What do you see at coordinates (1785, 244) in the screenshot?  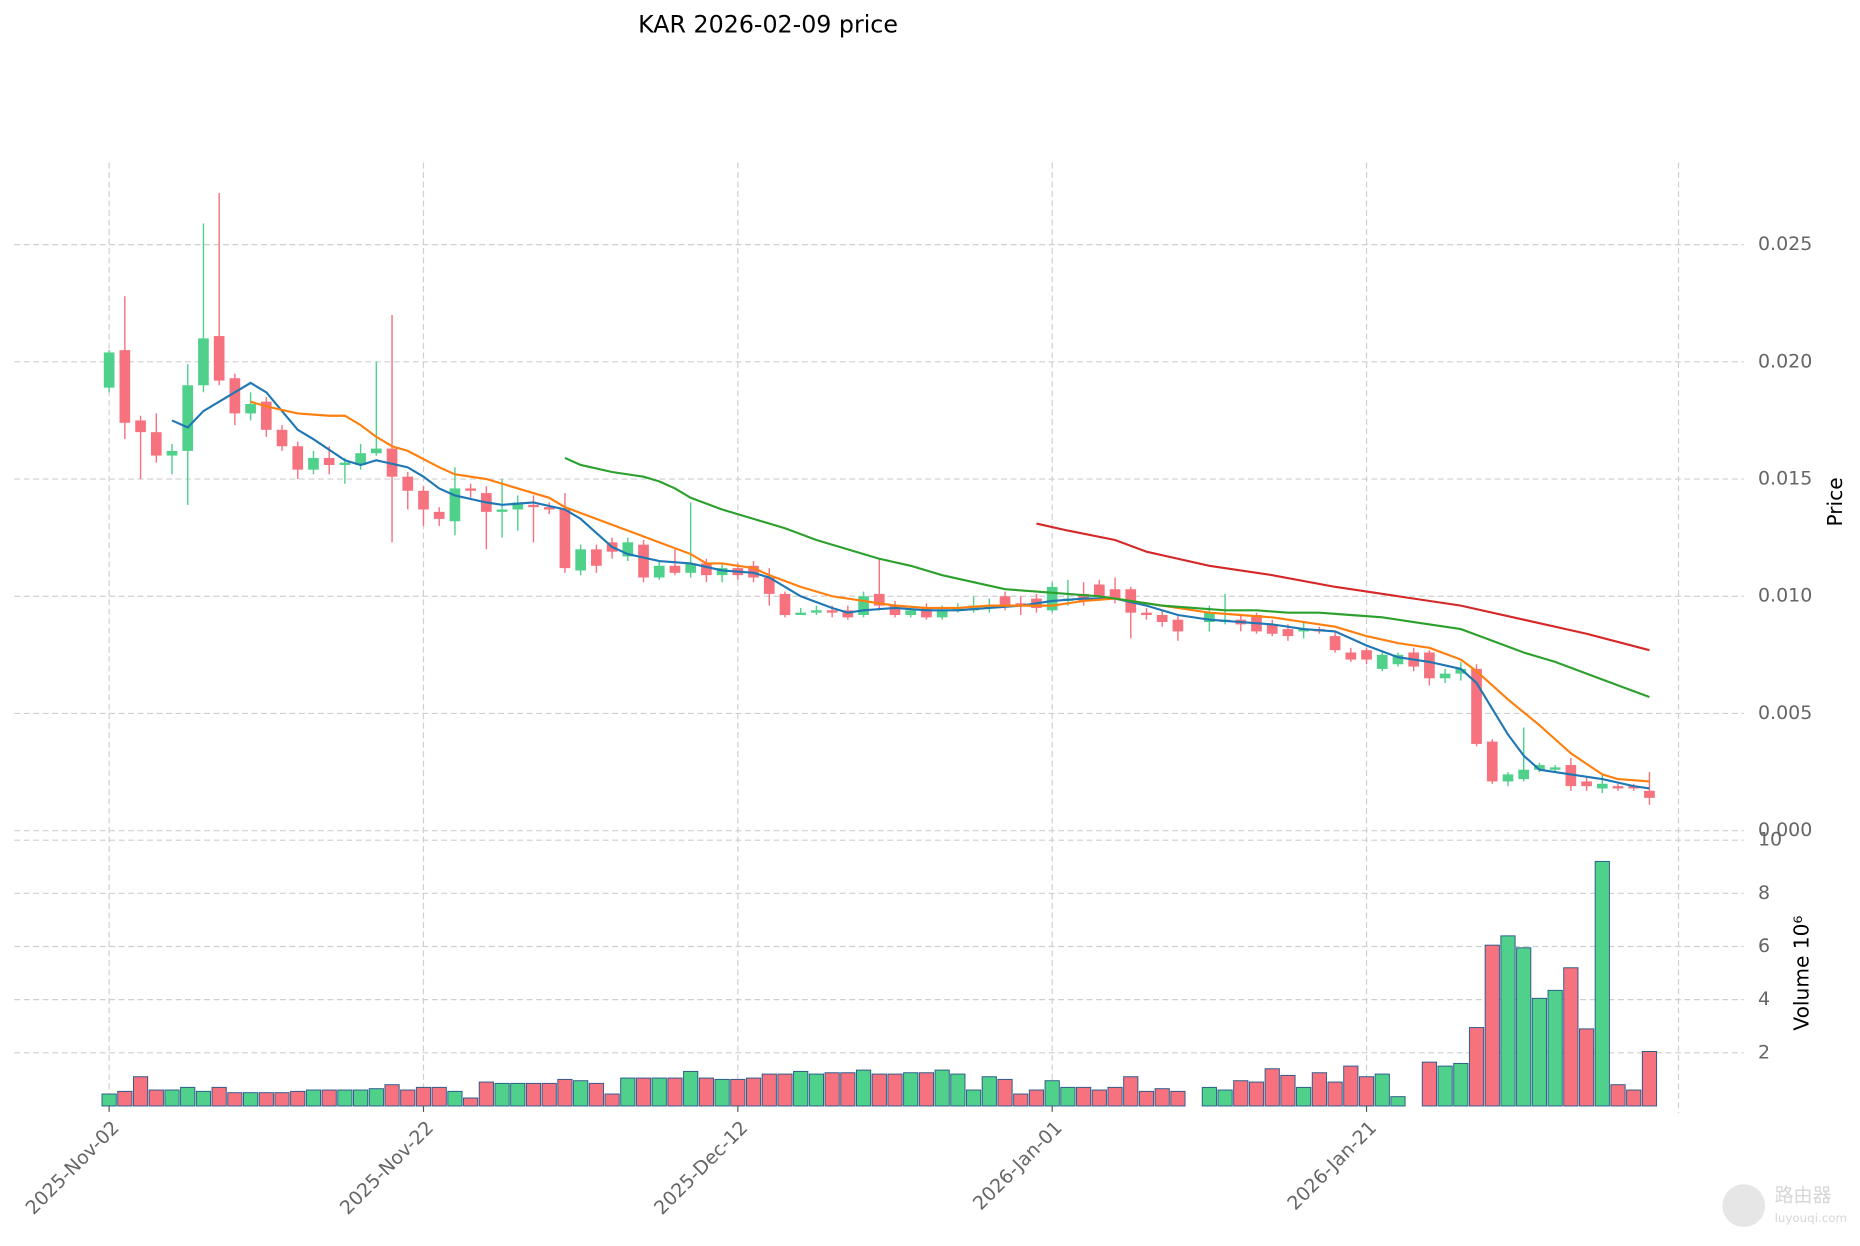 I see `y-tick-label: 0.025` at bounding box center [1785, 244].